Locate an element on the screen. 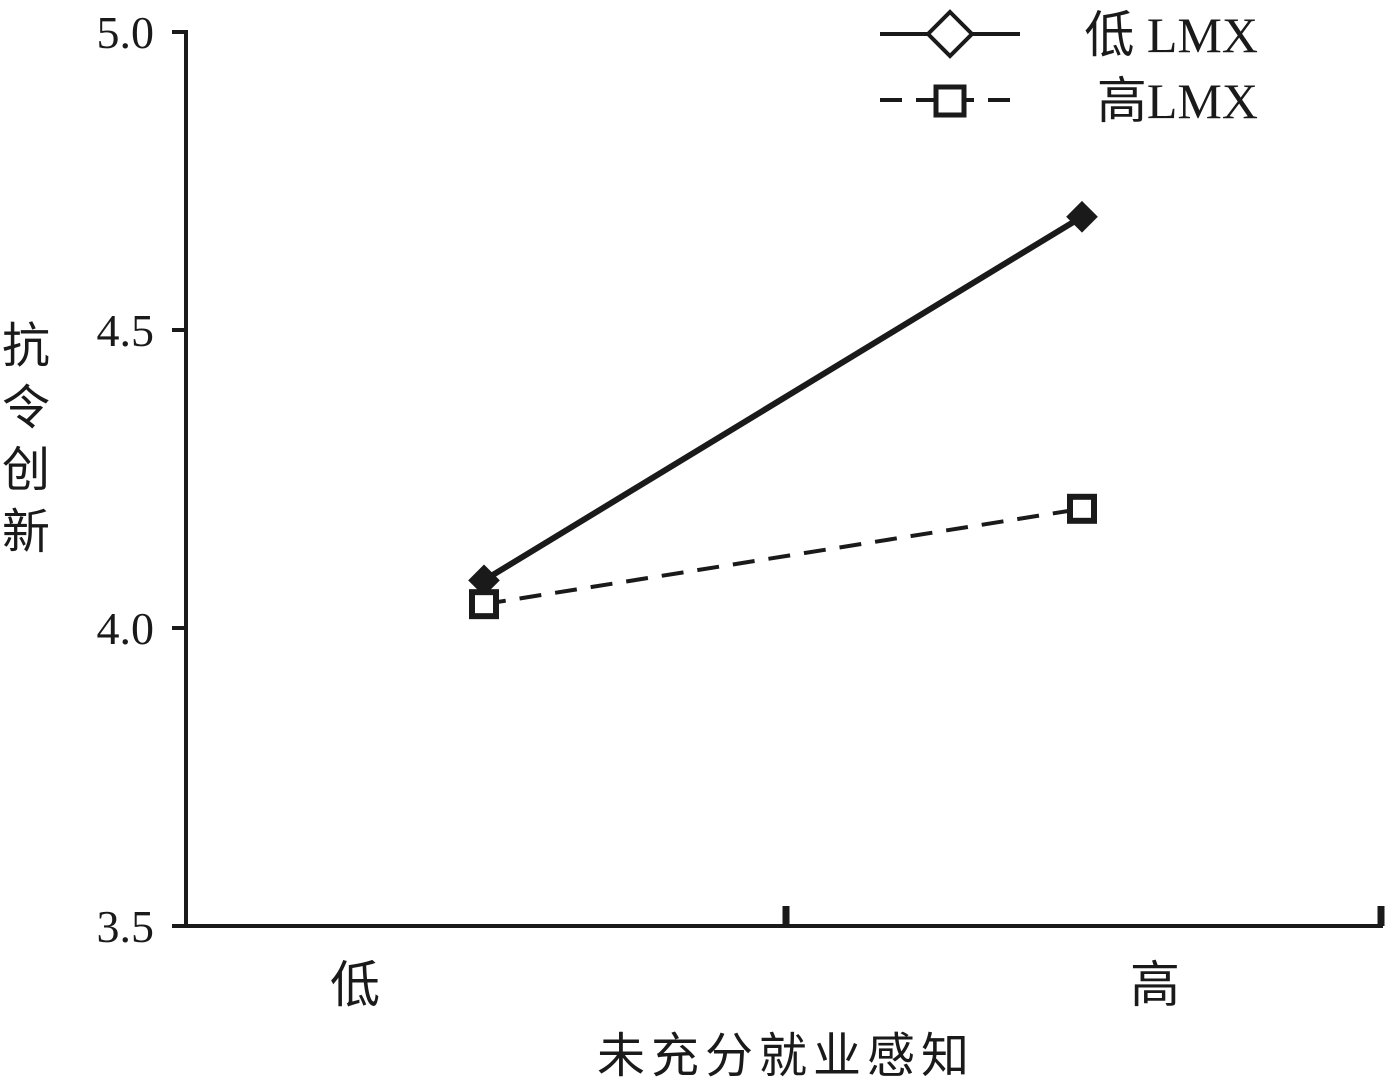  y-axis-title-char: 新 is located at coordinates (26, 532).